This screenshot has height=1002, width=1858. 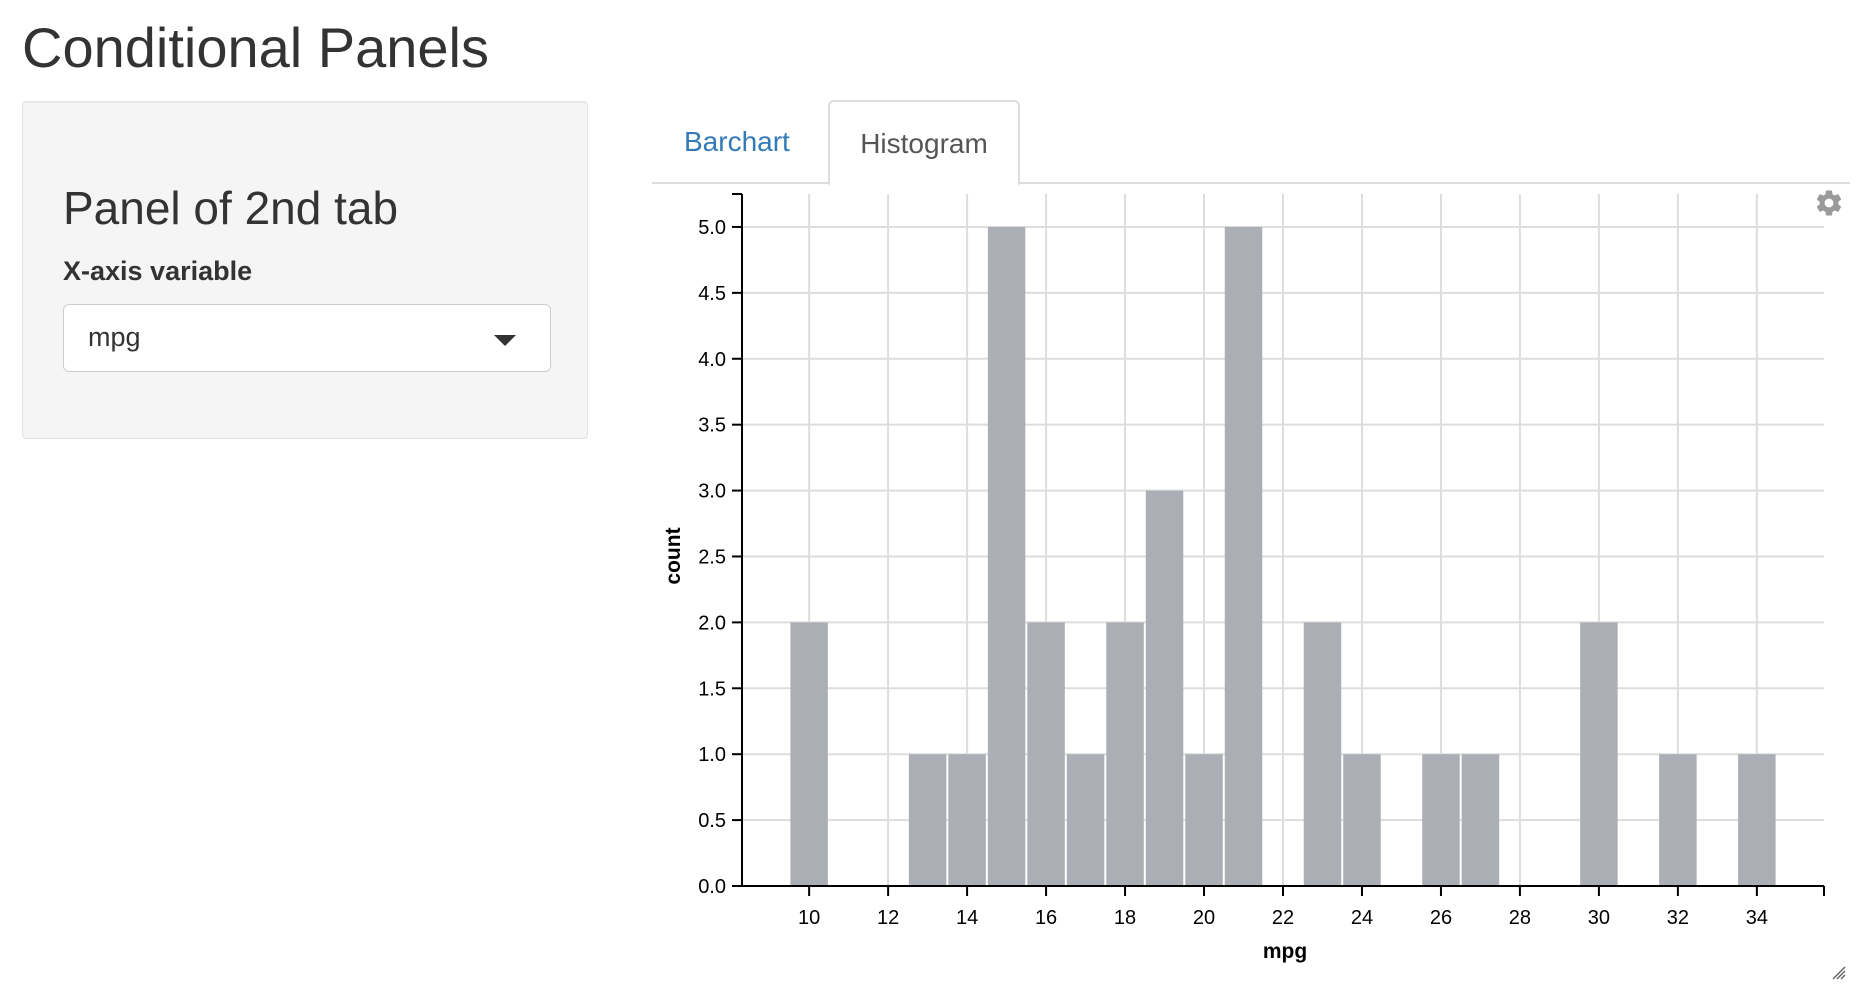 What do you see at coordinates (1678, 918) in the screenshot?
I see `x-tick-label: 32` at bounding box center [1678, 918].